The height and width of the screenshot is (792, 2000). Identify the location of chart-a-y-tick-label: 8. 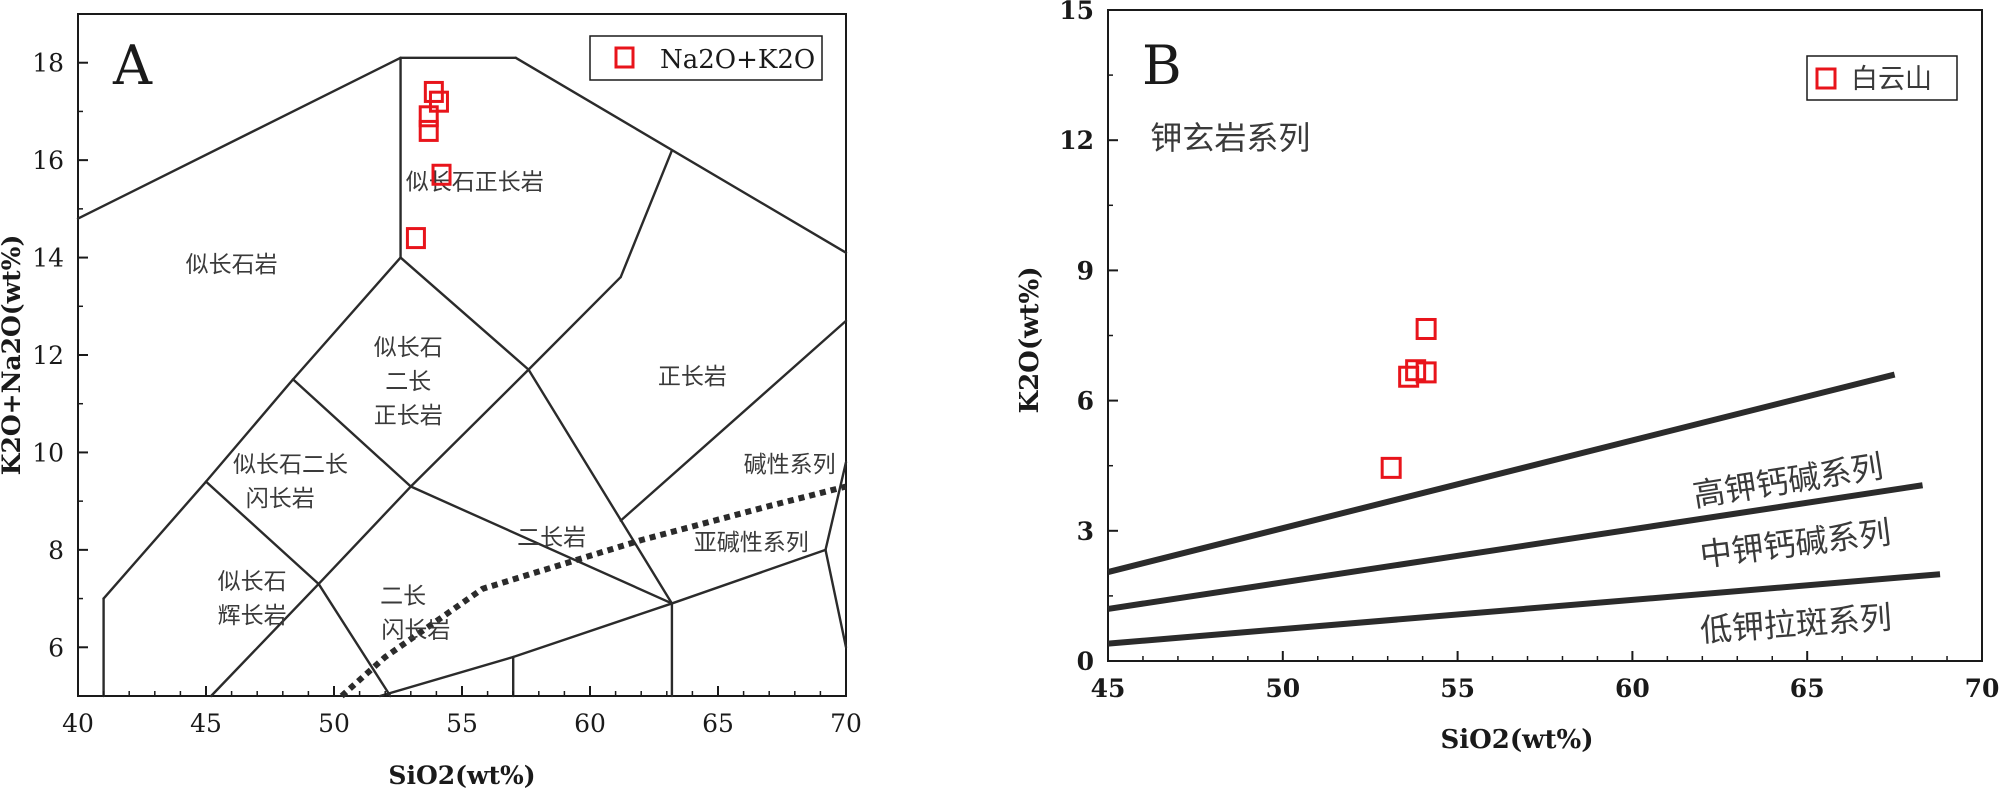
(56, 550).